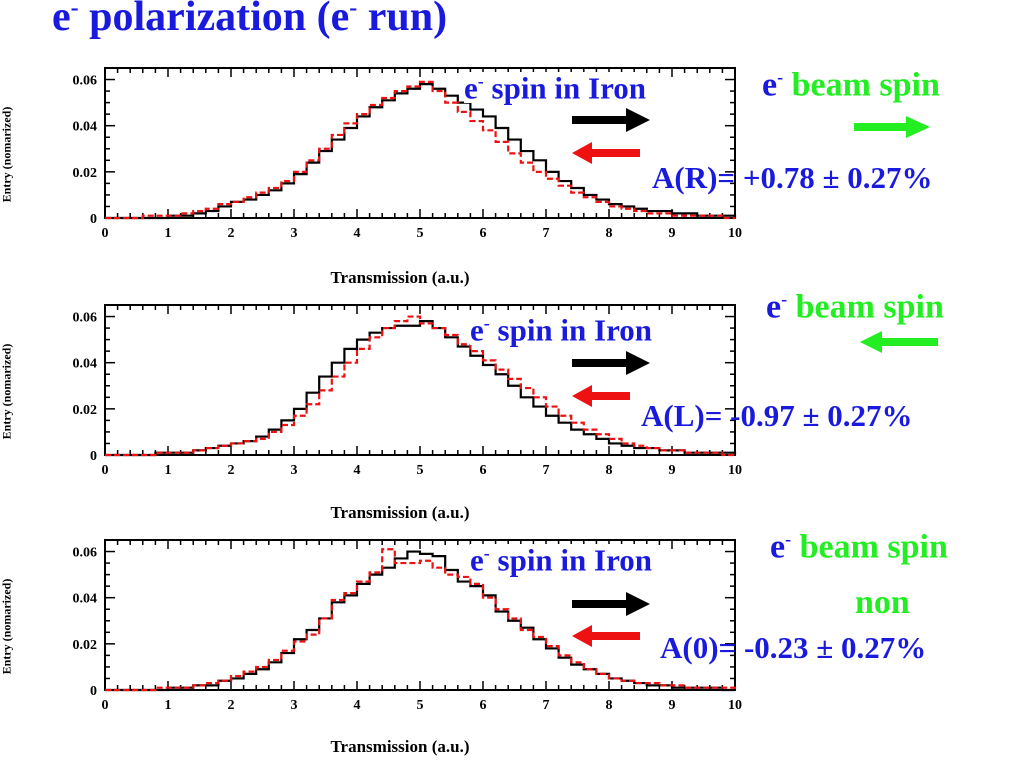 This screenshot has width=1024, height=768. I want to click on histogram-series-black, so click(420, 621).